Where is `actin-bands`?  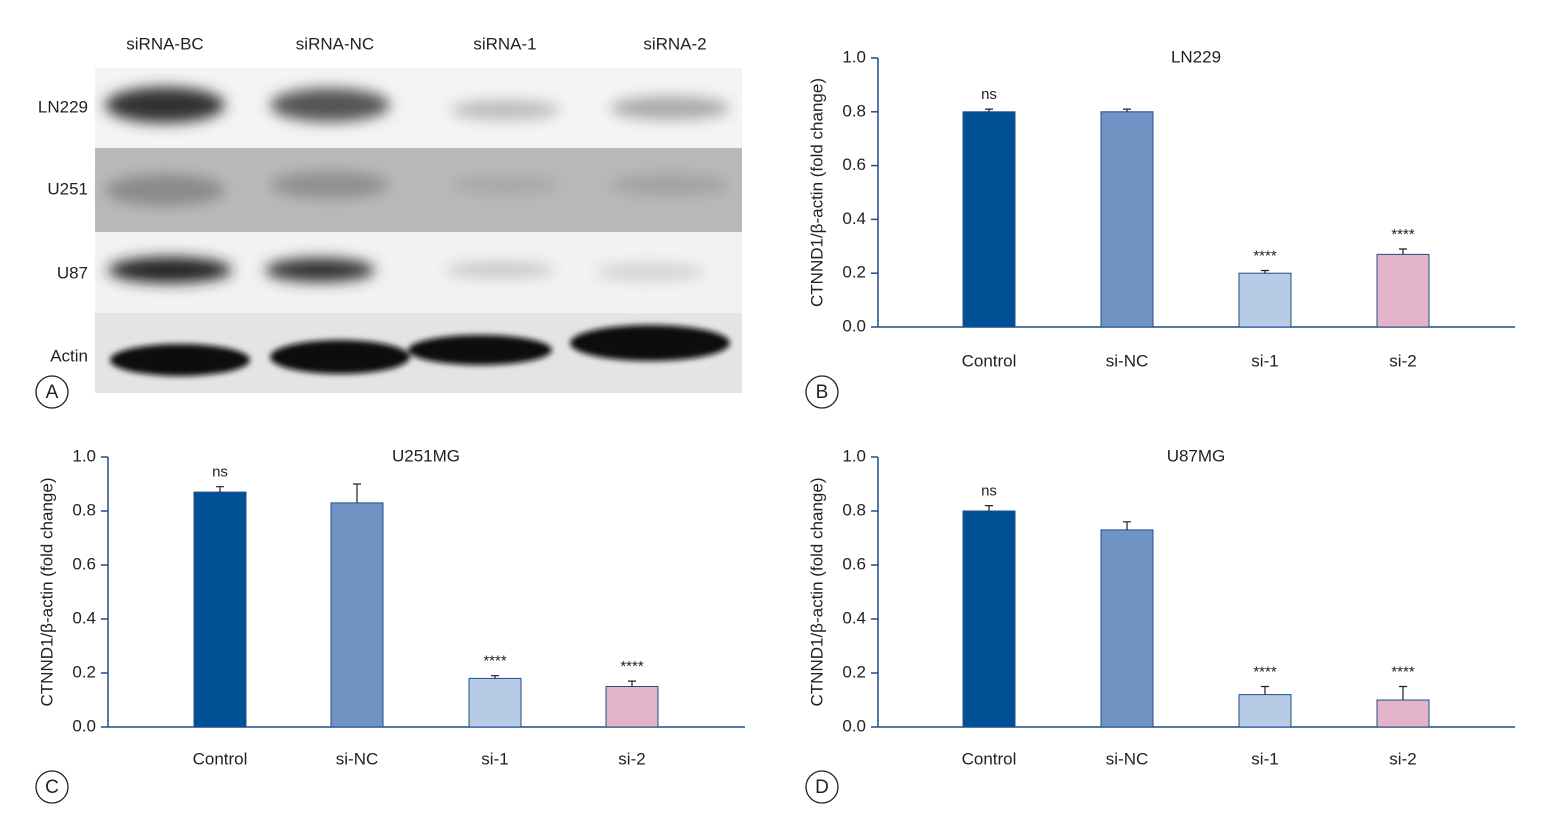 actin-bands is located at coordinates (420, 350).